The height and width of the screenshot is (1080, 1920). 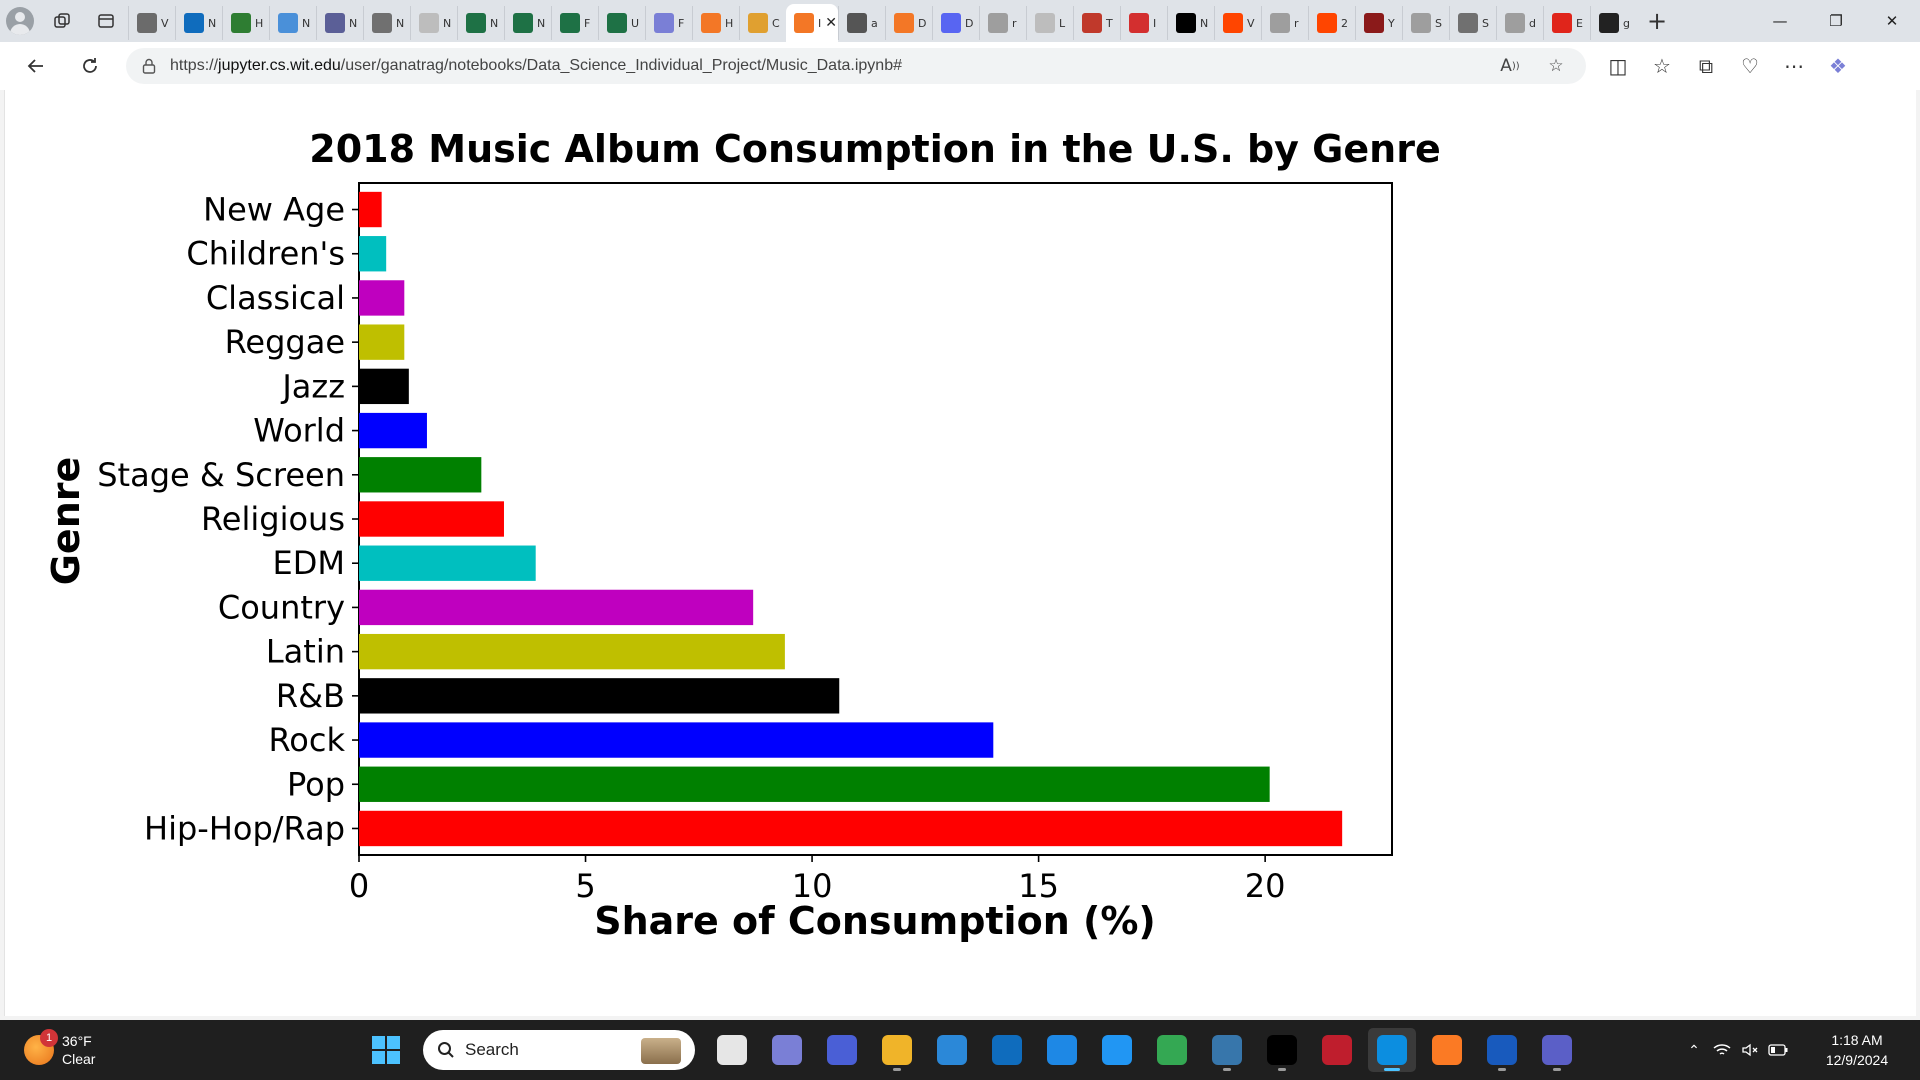 I want to click on chrome-taskbar-button, so click(x=1172, y=1050).